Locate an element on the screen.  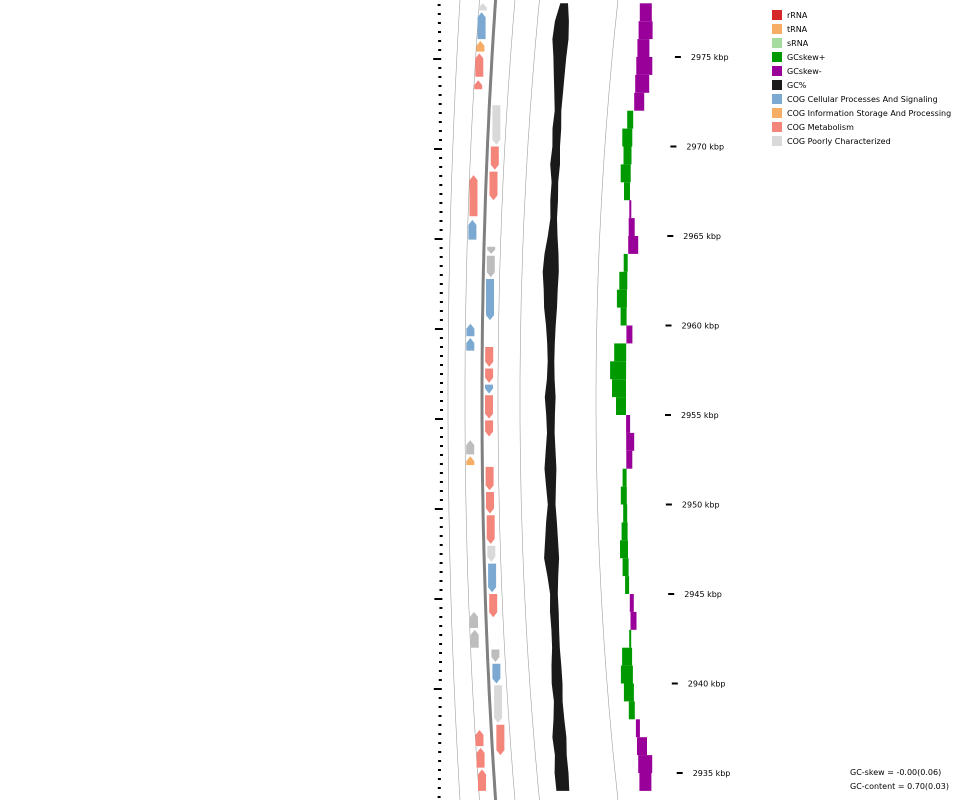
legend-item: tRNA is located at coordinates (861, 29).